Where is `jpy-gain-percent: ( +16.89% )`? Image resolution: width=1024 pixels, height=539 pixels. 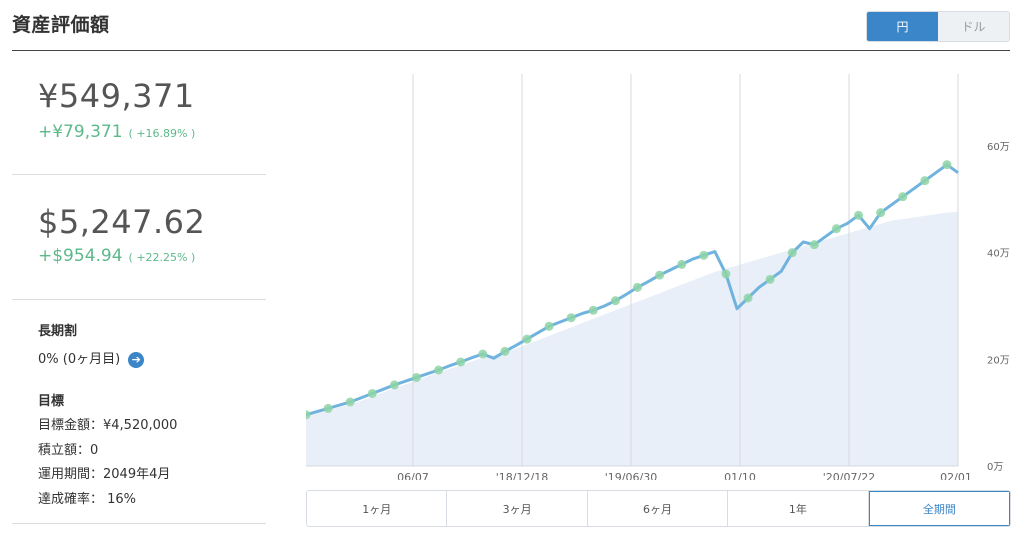
jpy-gain-percent: ( +16.89% ) is located at coordinates (162, 133).